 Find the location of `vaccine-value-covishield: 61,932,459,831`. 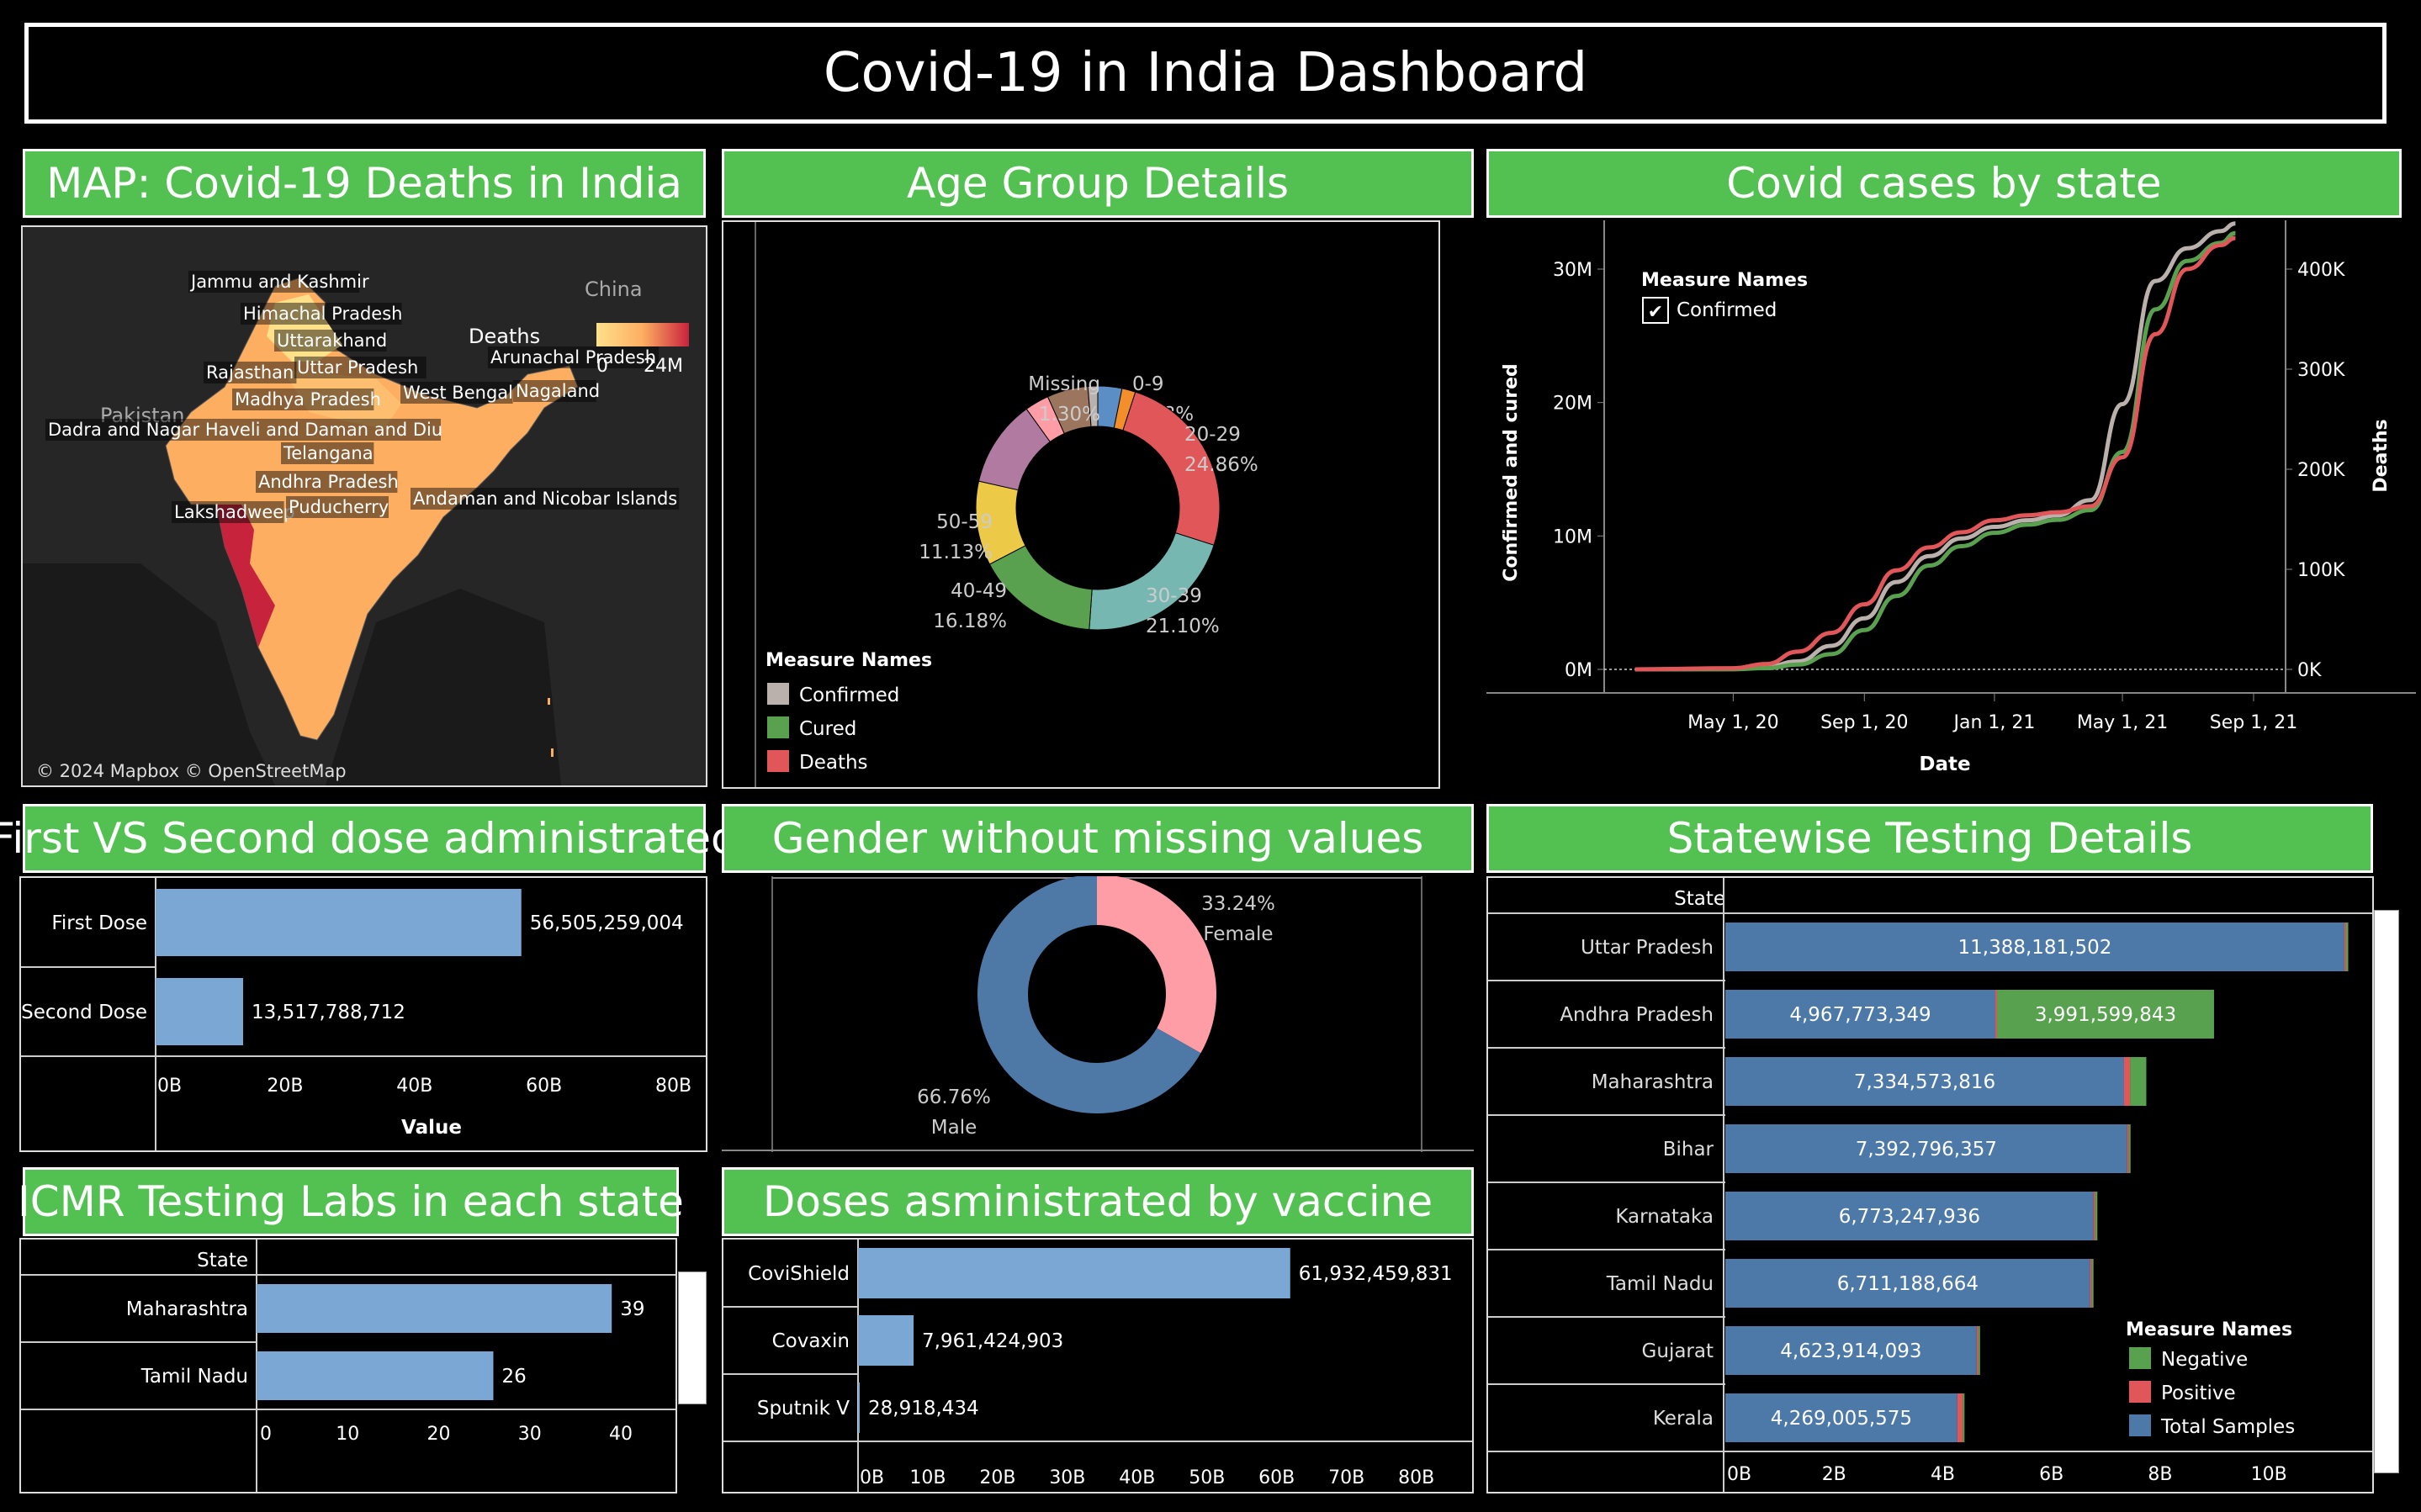

vaccine-value-covishield: 61,932,459,831 is located at coordinates (1376, 1274).